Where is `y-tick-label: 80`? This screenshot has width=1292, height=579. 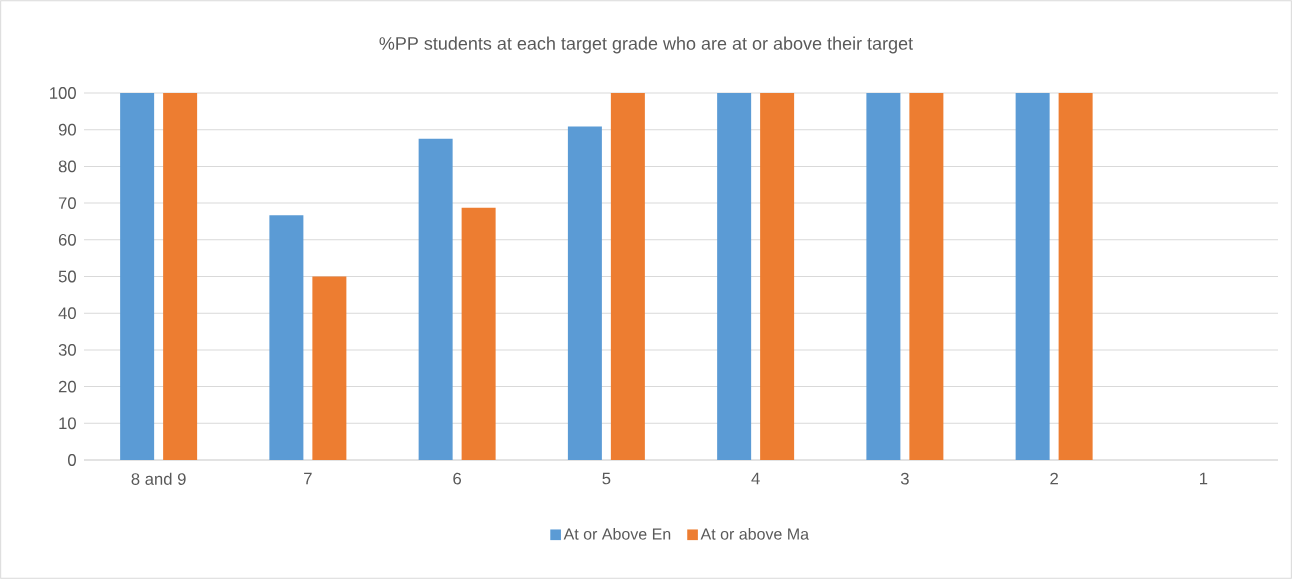 y-tick-label: 80 is located at coordinates (67, 166).